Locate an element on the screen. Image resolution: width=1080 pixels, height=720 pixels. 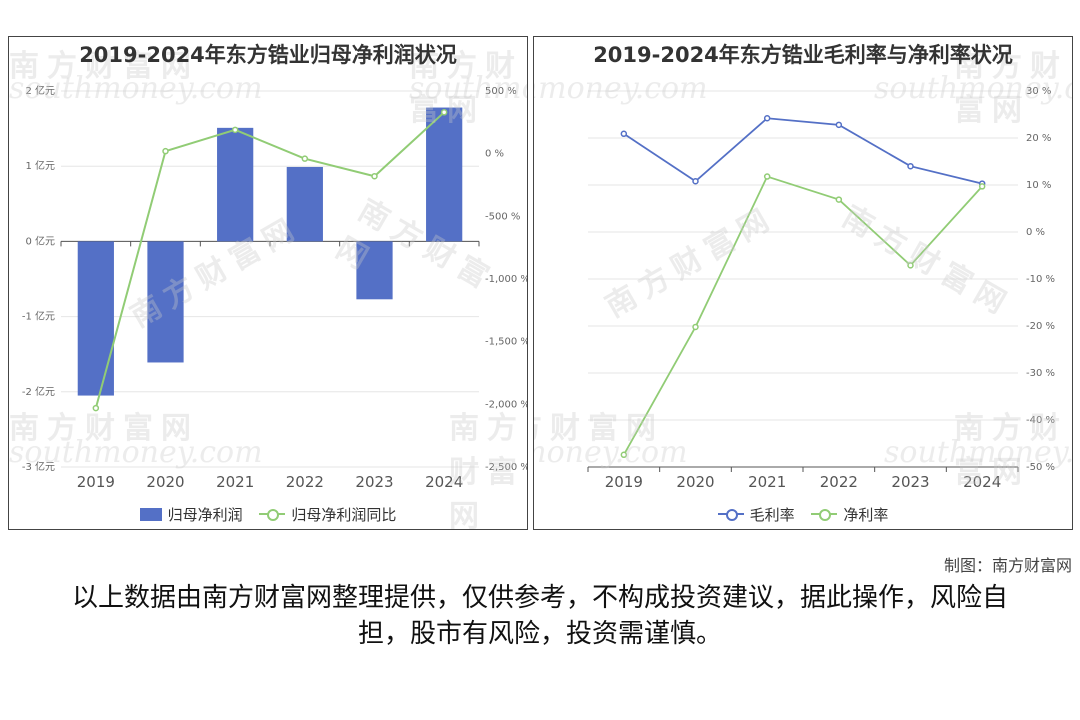
y-right-tick-label: -1,500 % is located at coordinates (506, 342).